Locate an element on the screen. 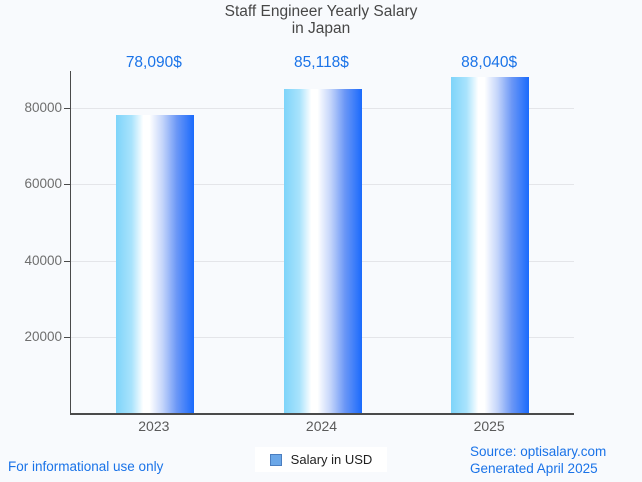  x-tick-label-2024: 2024 is located at coordinates (321, 426).